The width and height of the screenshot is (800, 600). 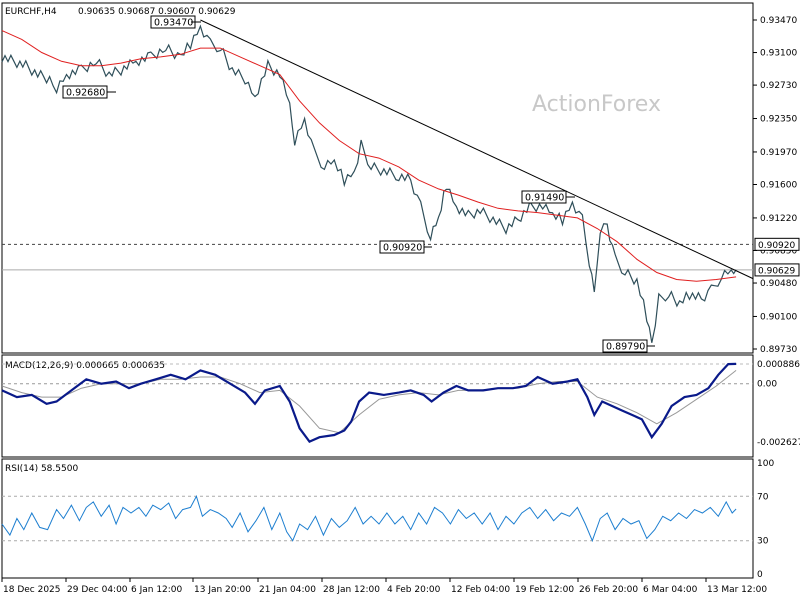 What do you see at coordinates (760, 575) in the screenshot?
I see `rsi-axis-tick-label: 0` at bounding box center [760, 575].